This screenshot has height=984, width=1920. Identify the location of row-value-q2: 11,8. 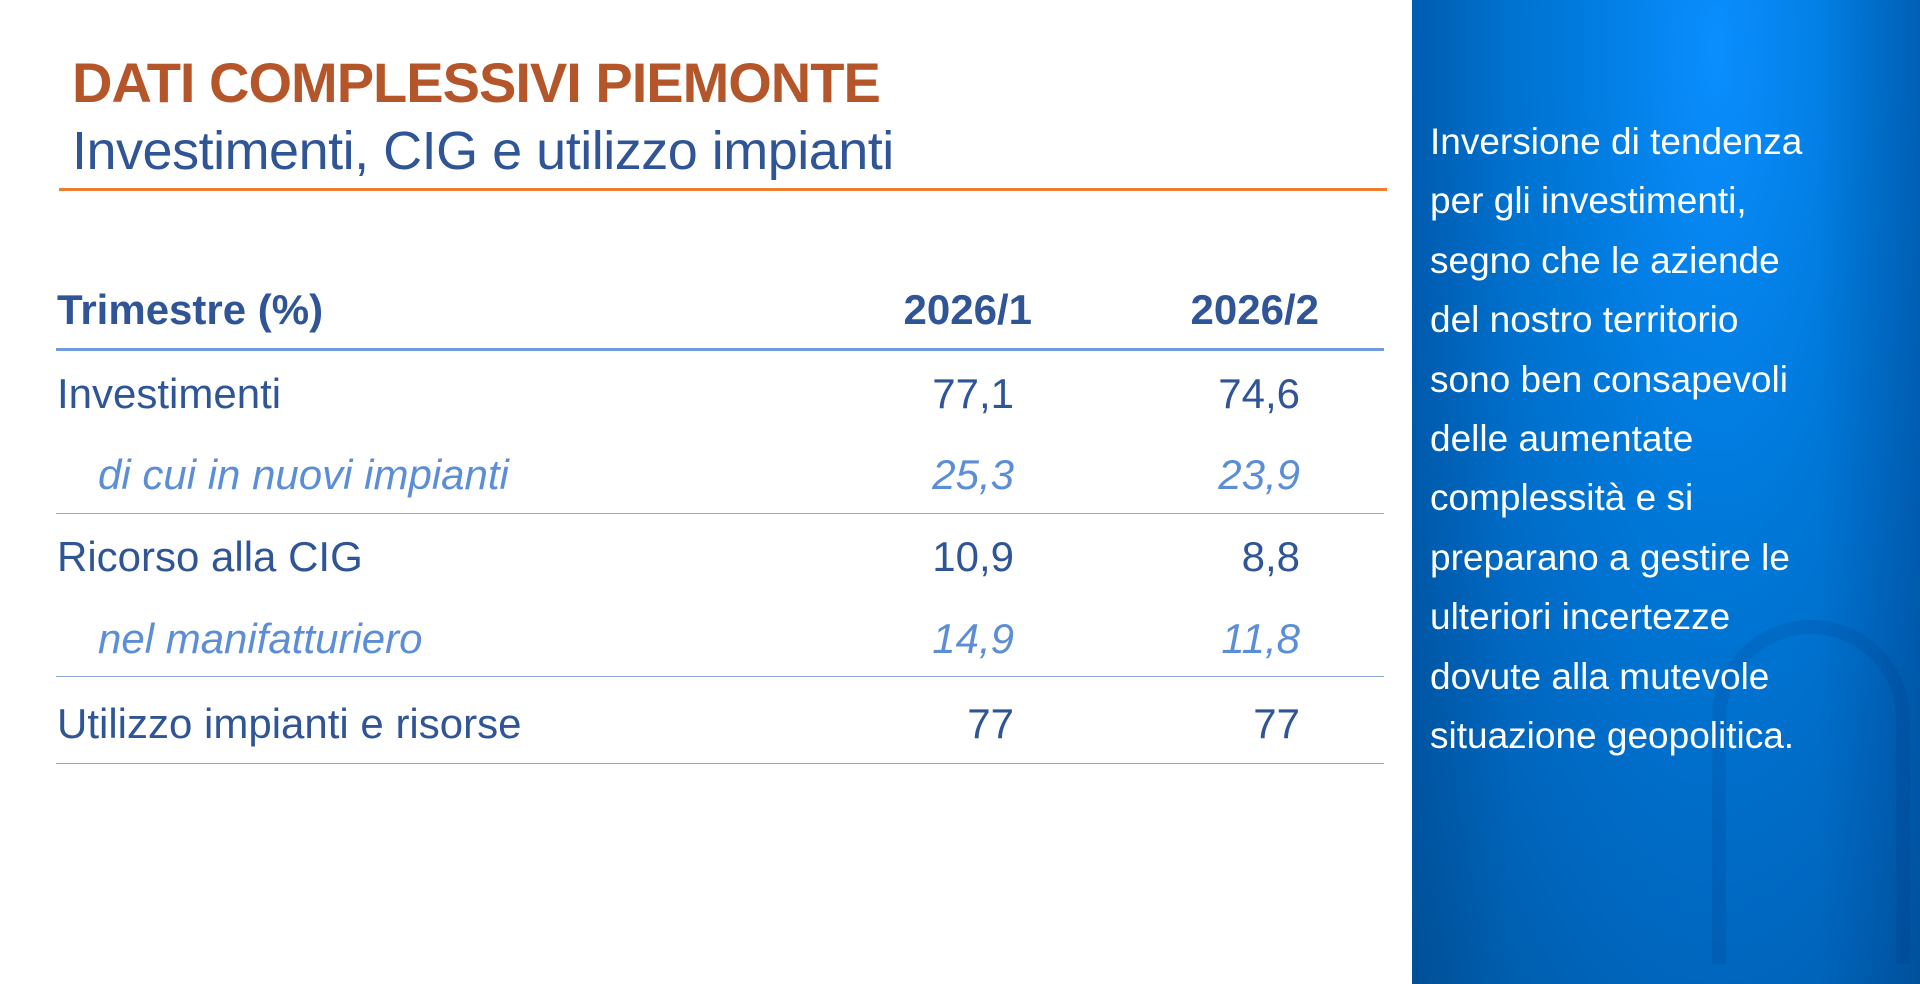
(1260, 638).